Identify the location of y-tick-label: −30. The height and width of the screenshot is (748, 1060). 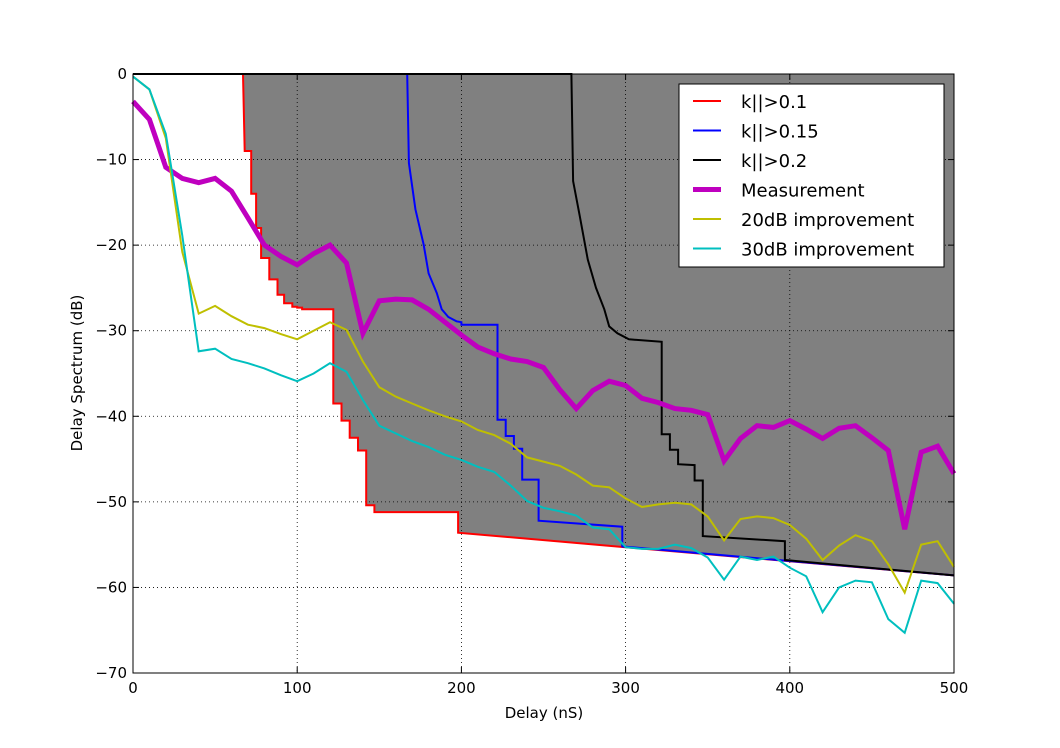
(111, 331).